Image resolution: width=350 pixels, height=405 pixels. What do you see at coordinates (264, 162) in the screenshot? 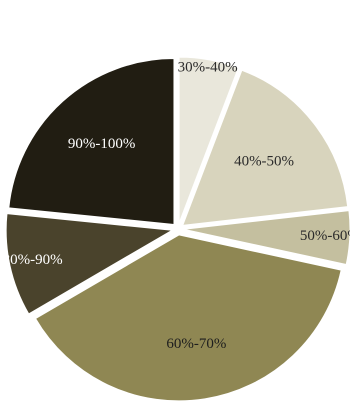
I see `pie-slice-label: 40%-50%` at bounding box center [264, 162].